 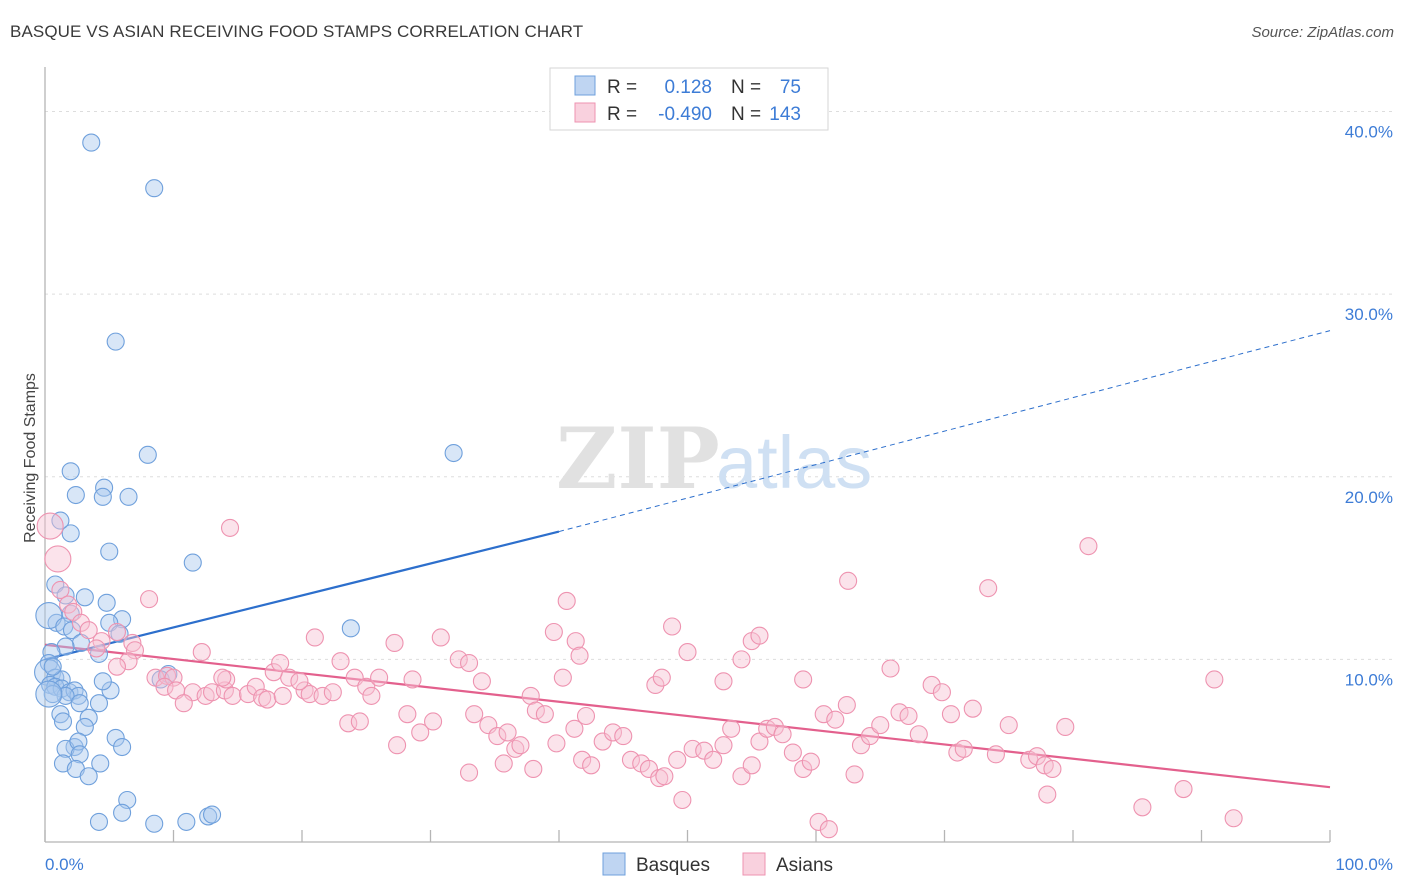 I want to click on x-tick-label: 0.0%, so click(x=64, y=864).